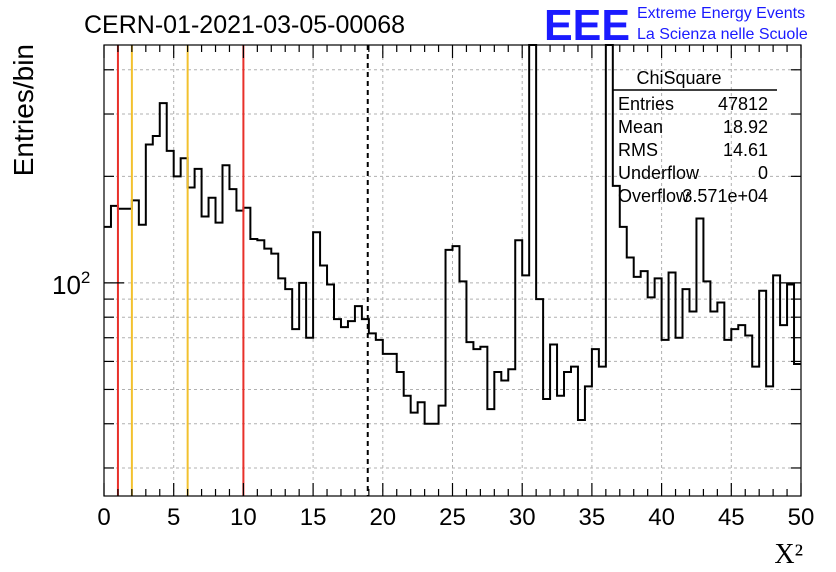 The image size is (836, 572). What do you see at coordinates (788, 554) in the screenshot?
I see `x-axis-label: X²` at bounding box center [788, 554].